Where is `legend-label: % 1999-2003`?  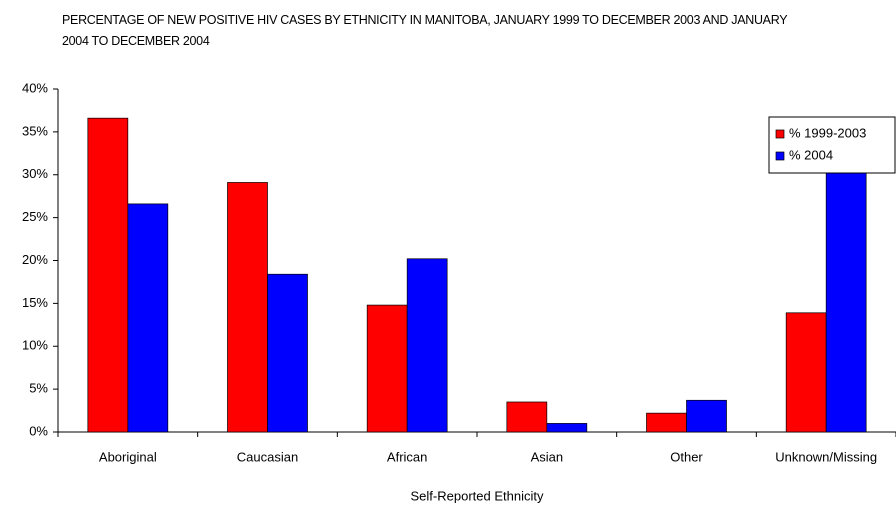
legend-label: % 1999-2003 is located at coordinates (827, 132).